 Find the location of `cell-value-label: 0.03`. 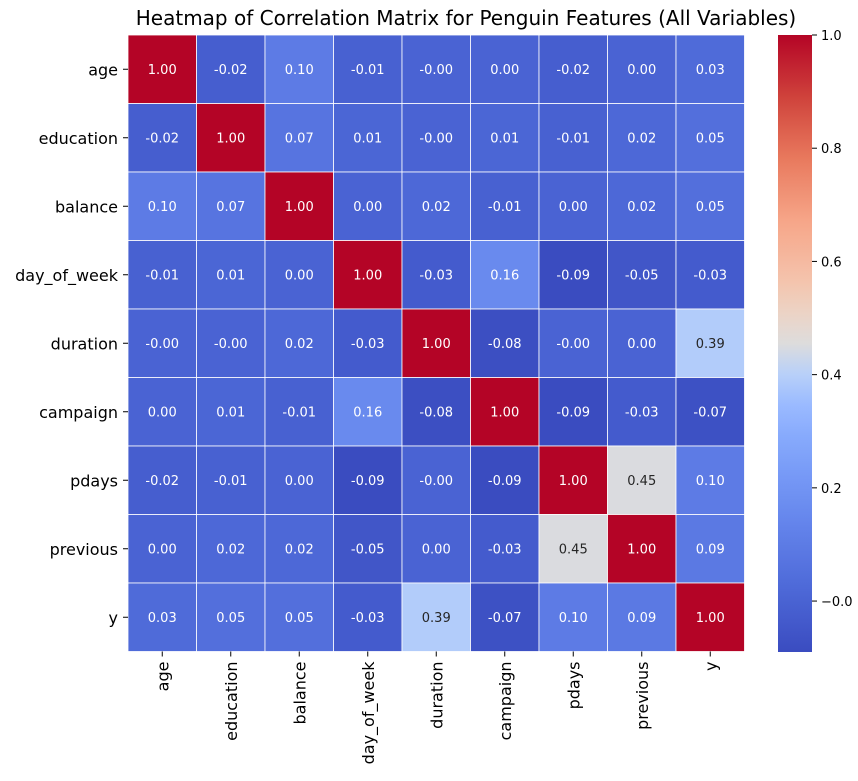

cell-value-label: 0.03 is located at coordinates (710, 70).